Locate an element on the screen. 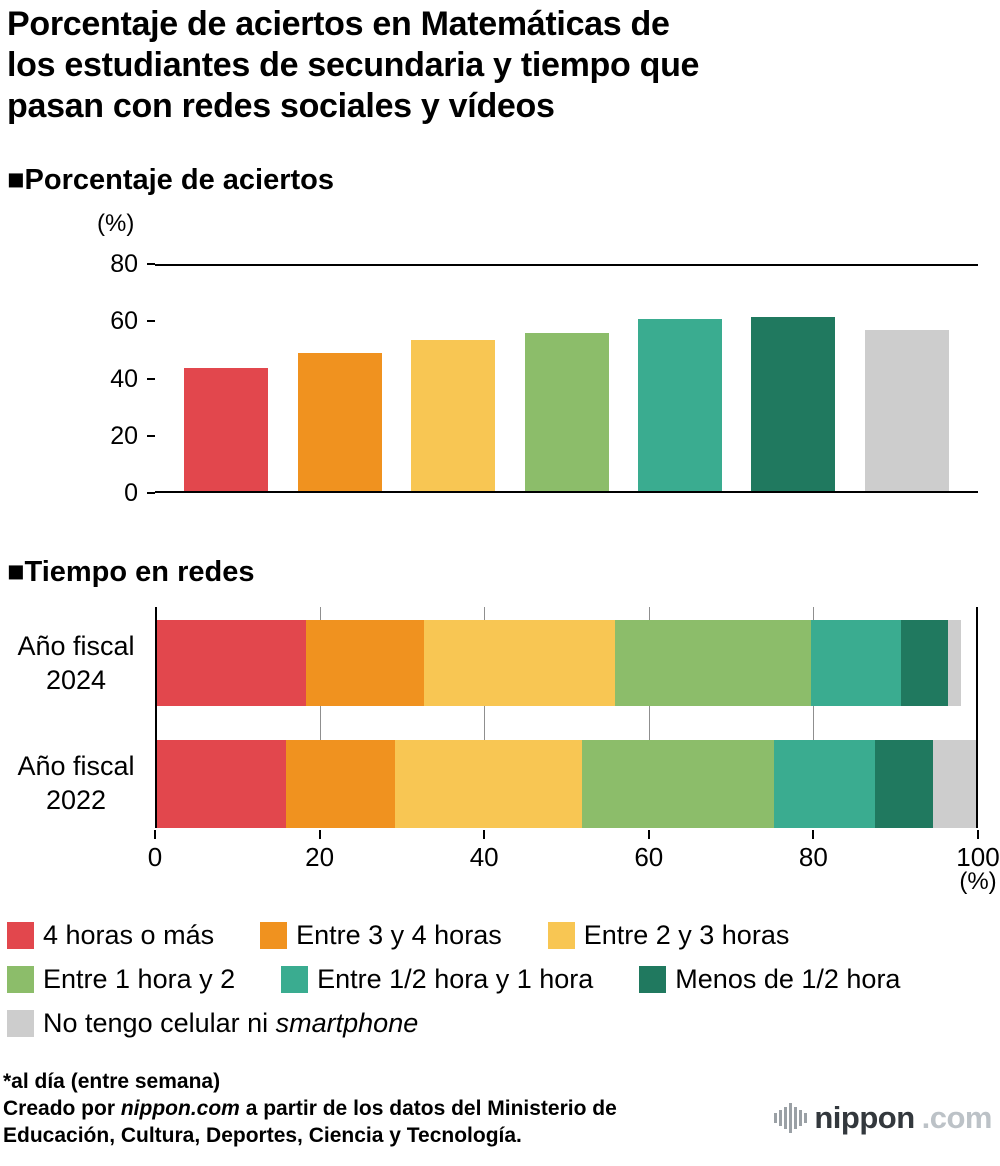 The width and height of the screenshot is (1000, 1166). time-row-label-2024: Año fiscal 2024 is located at coordinates (76, 663).